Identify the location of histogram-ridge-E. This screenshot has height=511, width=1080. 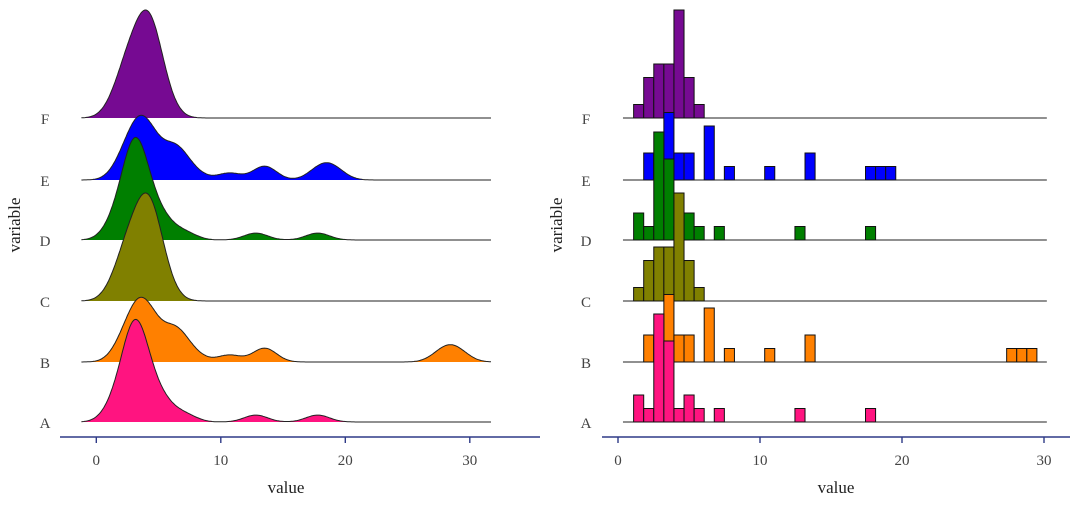
(834, 146).